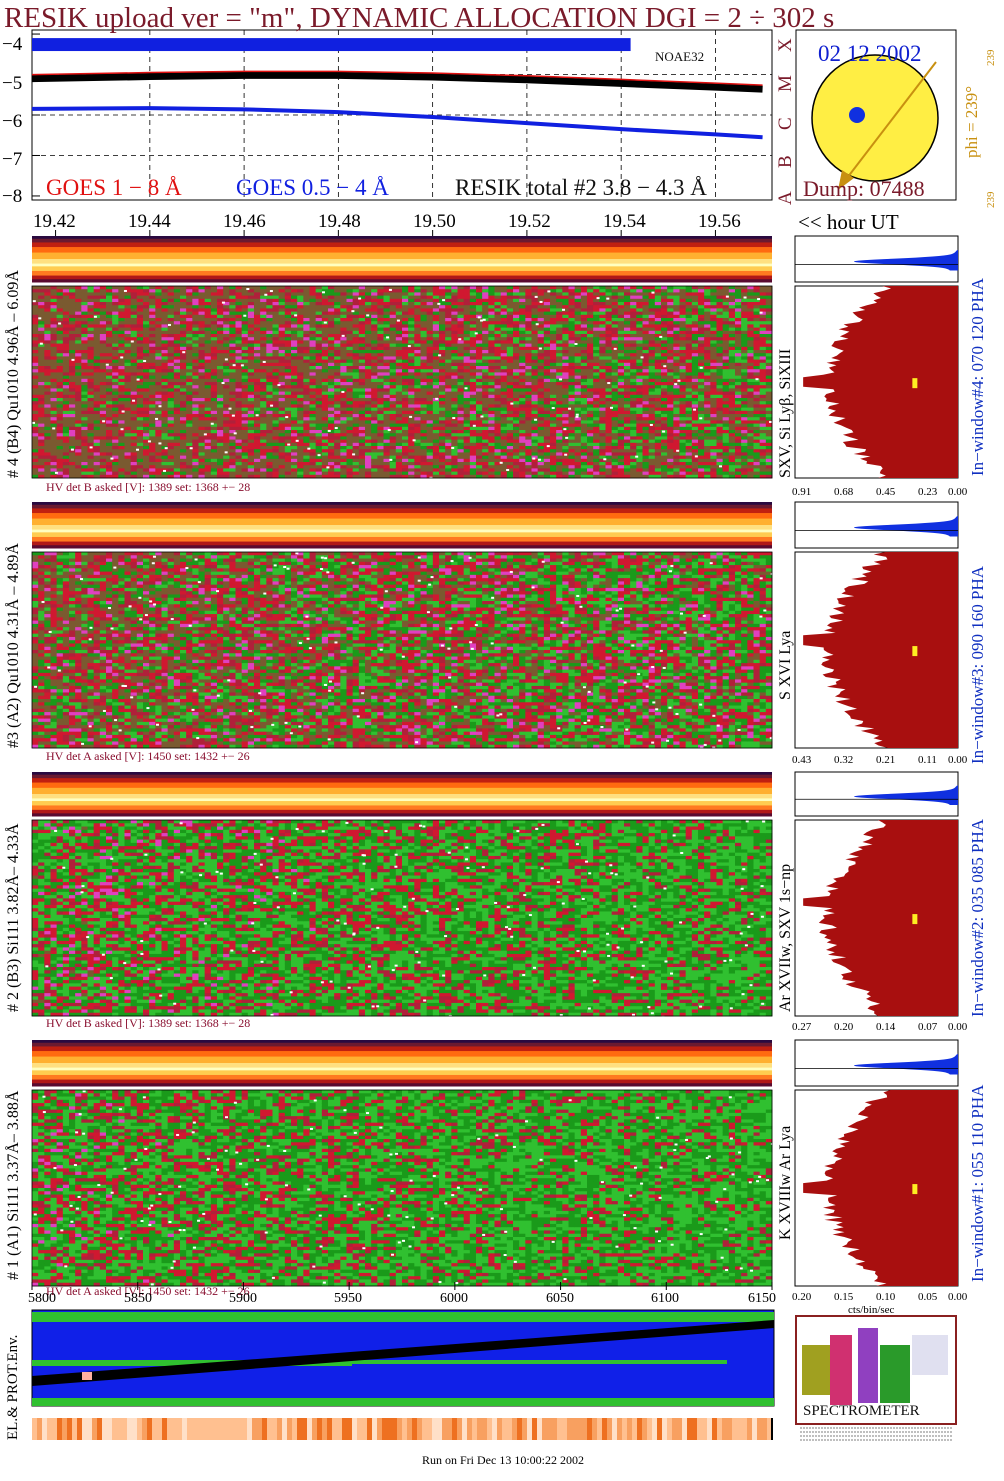 This screenshot has width=1004, height=1481. What do you see at coordinates (843, 492) in the screenshot?
I see `pha-tick: 0.68` at bounding box center [843, 492].